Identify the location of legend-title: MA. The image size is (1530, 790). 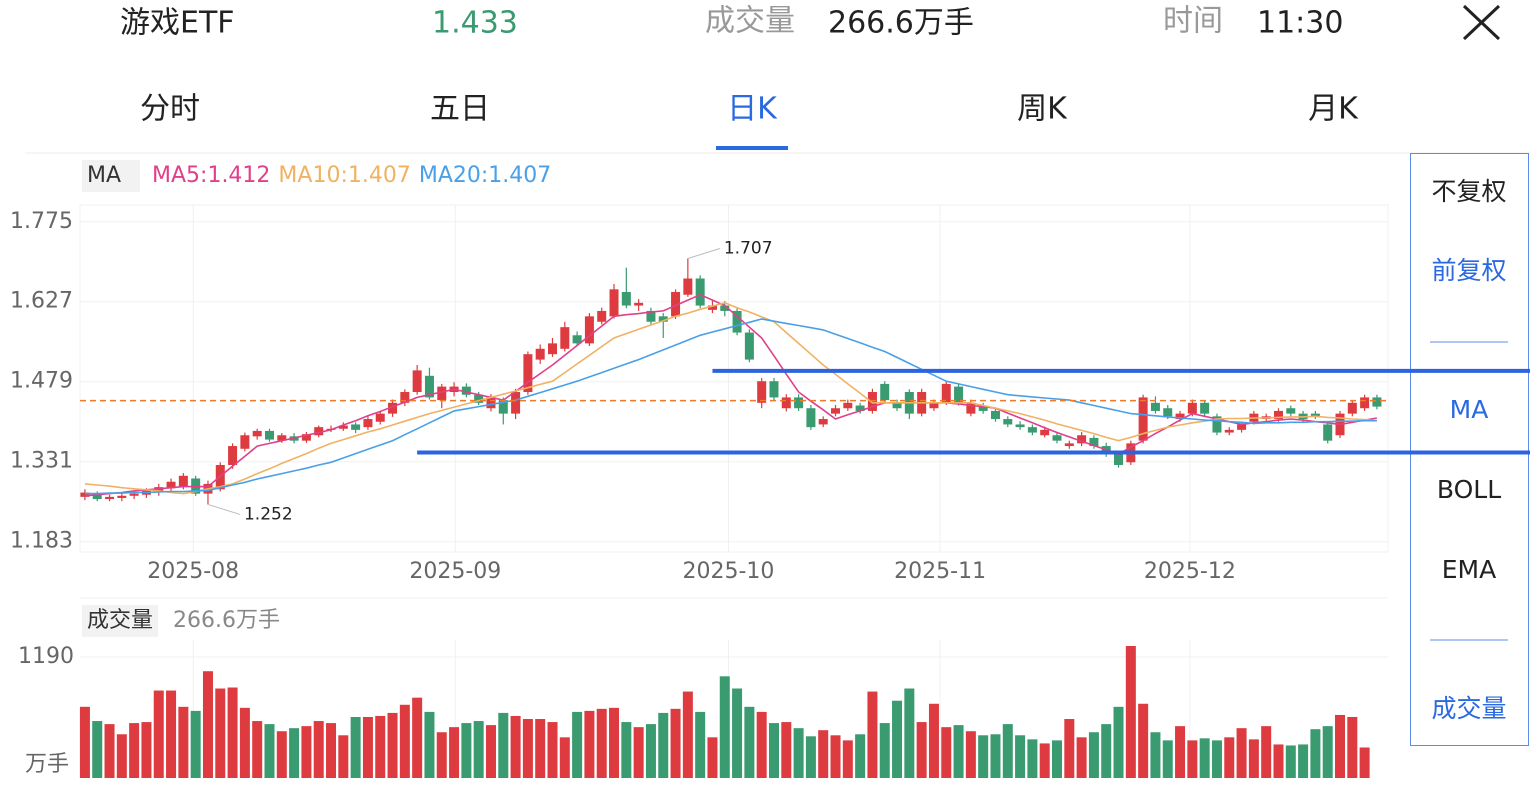
(104, 175).